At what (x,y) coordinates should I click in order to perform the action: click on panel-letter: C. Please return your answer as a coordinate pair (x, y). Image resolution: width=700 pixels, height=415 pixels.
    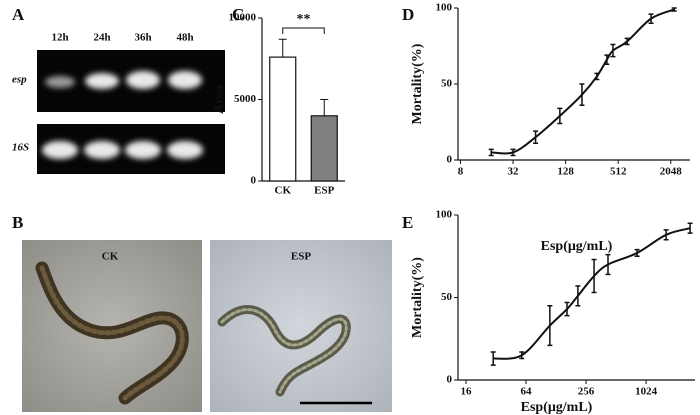
    Looking at the image, I should click on (238, 14).